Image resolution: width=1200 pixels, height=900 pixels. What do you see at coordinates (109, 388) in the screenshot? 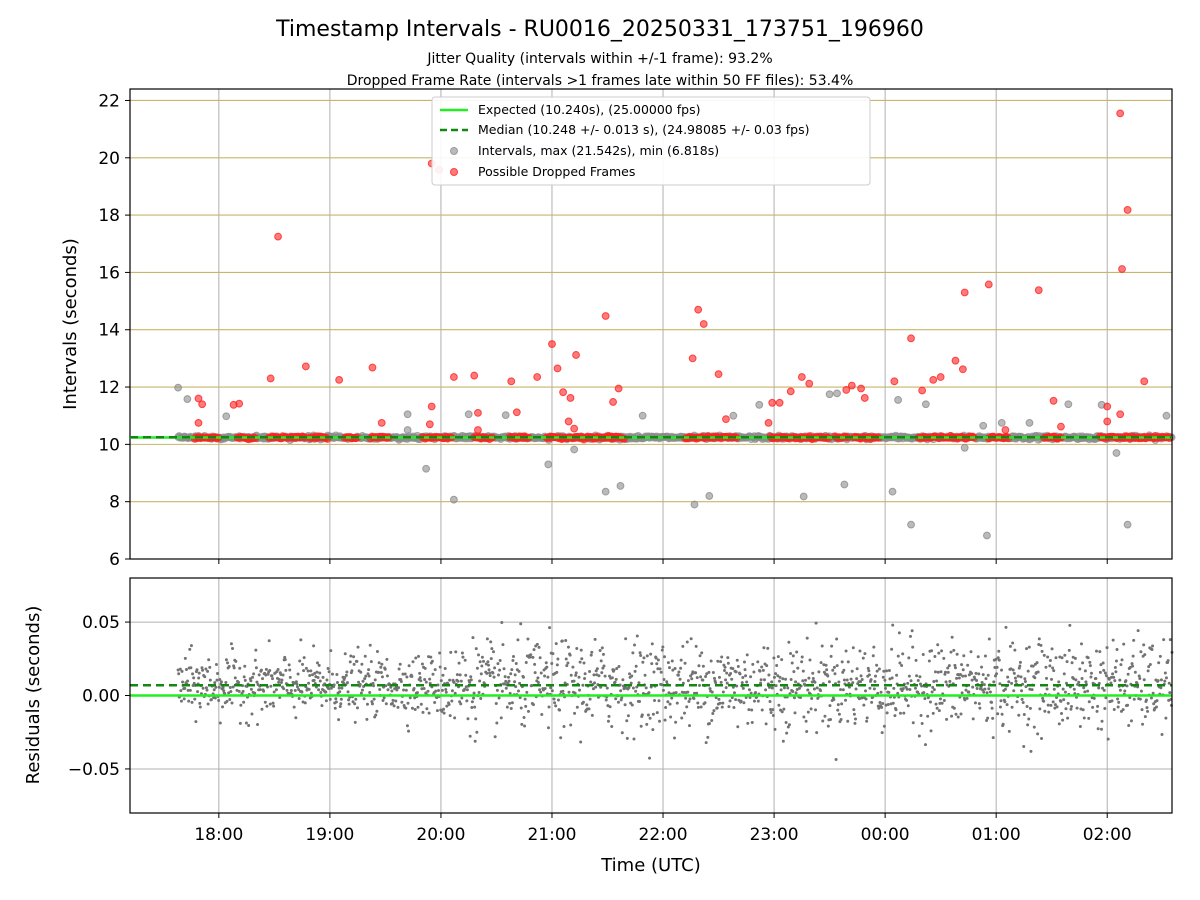
I see `intervals-y-tick-label: 12` at bounding box center [109, 388].